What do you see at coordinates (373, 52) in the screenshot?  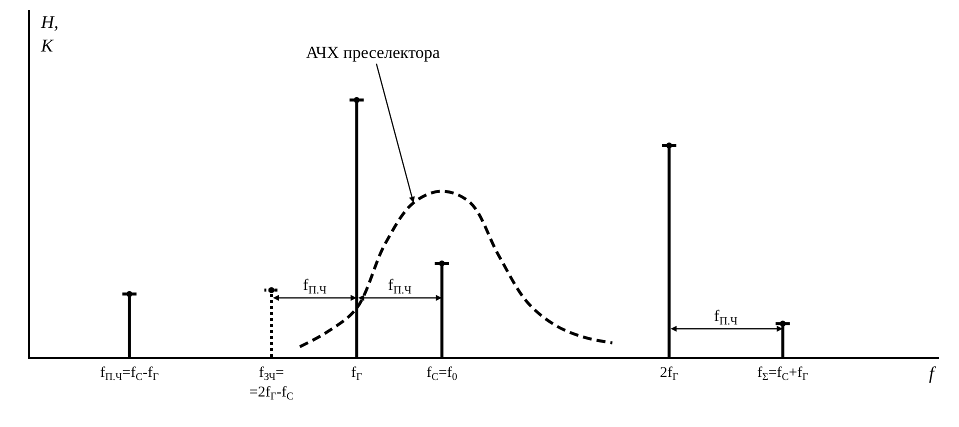 I see `text: АЧХ преселектора` at bounding box center [373, 52].